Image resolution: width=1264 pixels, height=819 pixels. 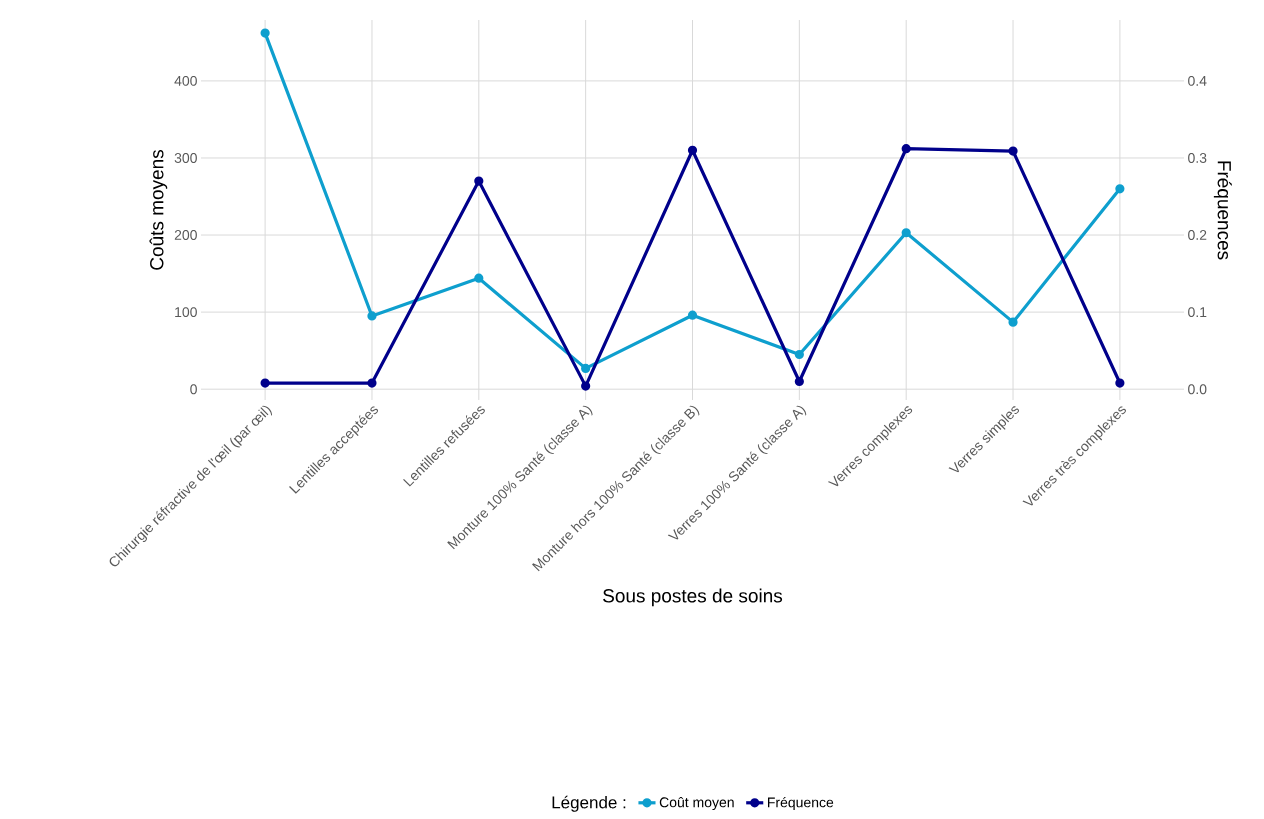 What do you see at coordinates (1197, 80) in the screenshot?
I see `y2-tick-label: 0.4` at bounding box center [1197, 80].